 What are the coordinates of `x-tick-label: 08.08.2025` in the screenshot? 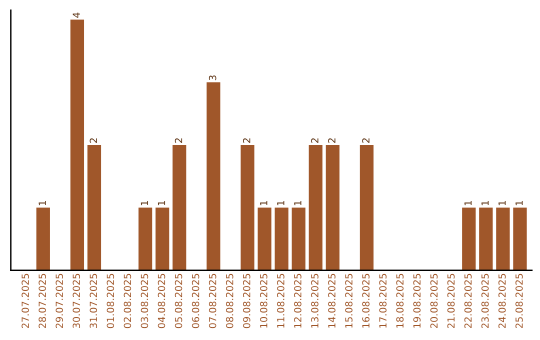 It's located at (230, 301).